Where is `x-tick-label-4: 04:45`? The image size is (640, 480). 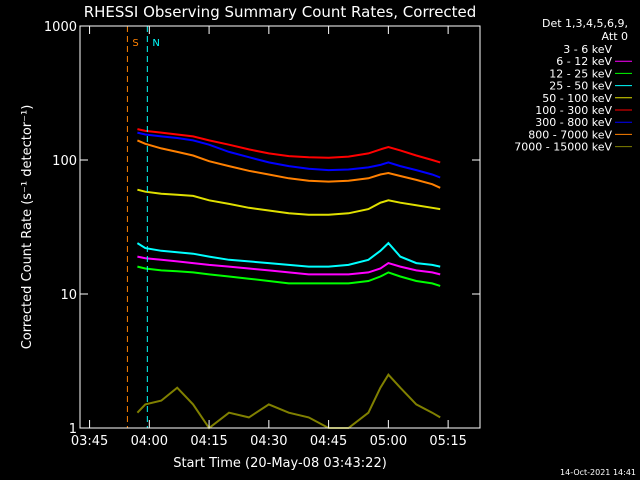
x-tick-label-4: 04:45 is located at coordinates (328, 441).